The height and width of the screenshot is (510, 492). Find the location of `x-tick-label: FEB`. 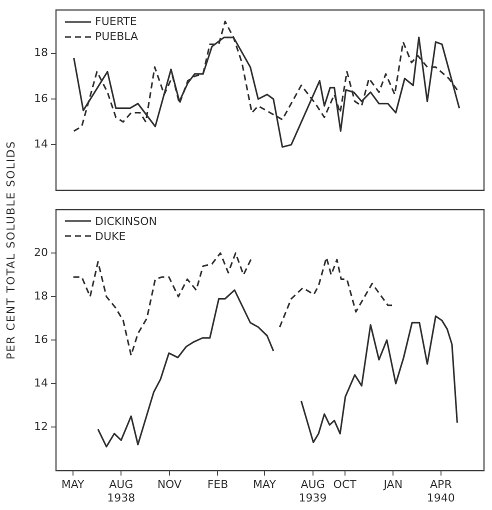

x-tick-label: FEB is located at coordinates (217, 485).